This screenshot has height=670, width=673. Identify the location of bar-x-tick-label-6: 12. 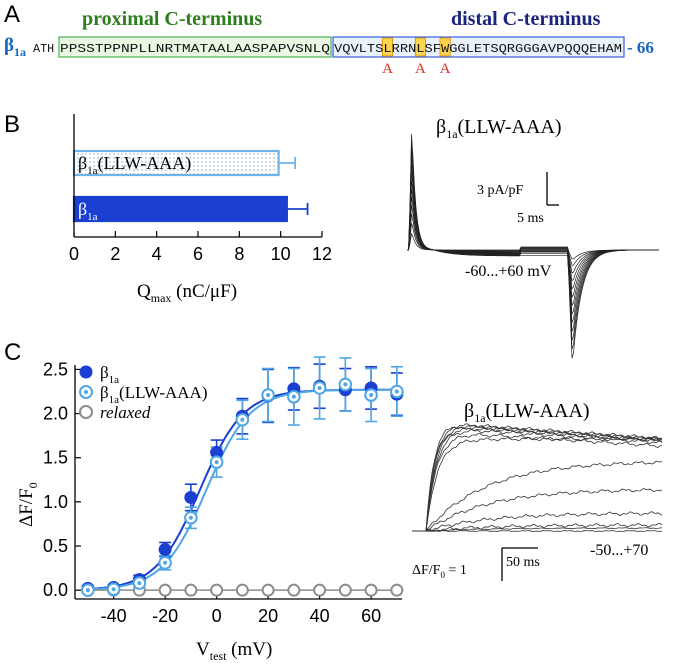
(322, 254).